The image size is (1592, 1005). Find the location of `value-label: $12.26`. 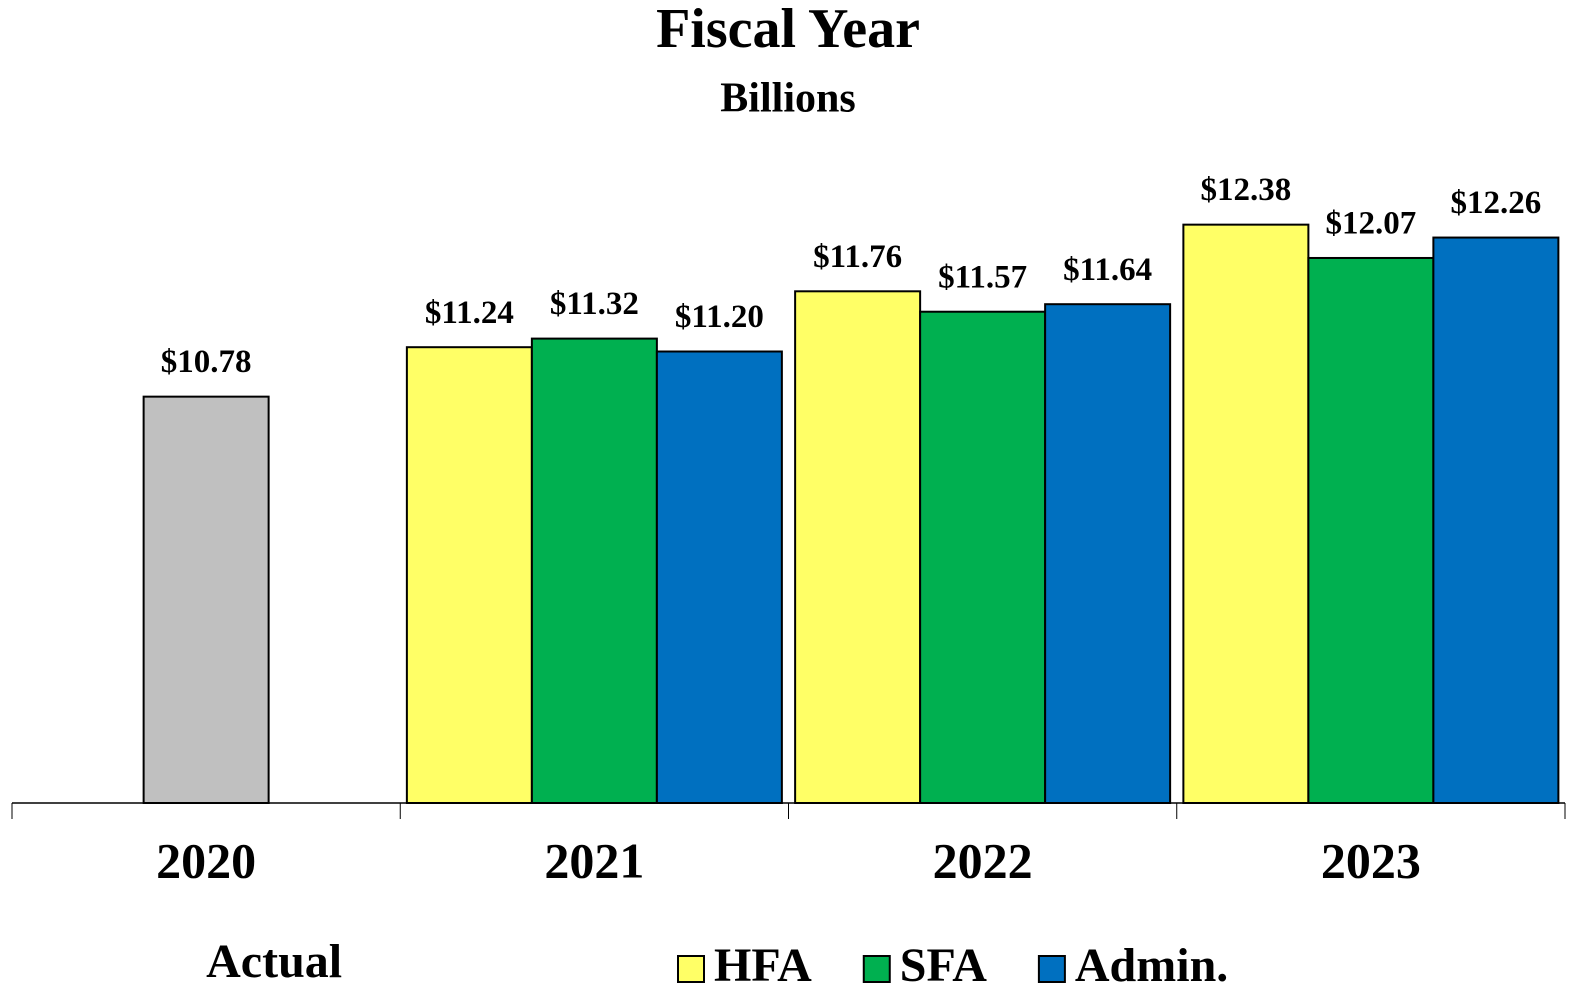

value-label: $12.26 is located at coordinates (1496, 203).